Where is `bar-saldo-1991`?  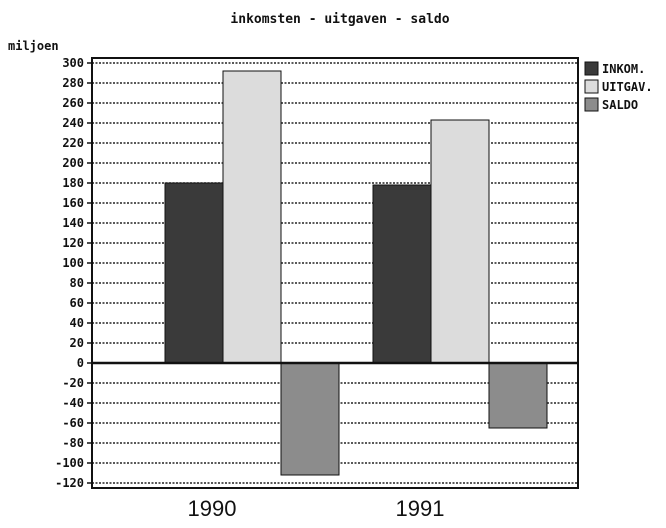 bar-saldo-1991 is located at coordinates (518, 395).